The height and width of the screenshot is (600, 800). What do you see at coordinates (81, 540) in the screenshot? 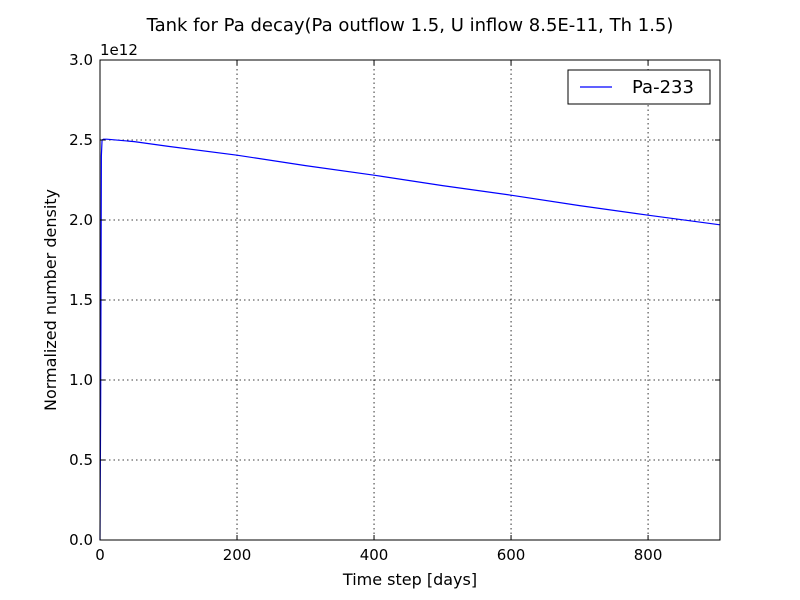
I see `y-tick-label: 0.0` at bounding box center [81, 540].